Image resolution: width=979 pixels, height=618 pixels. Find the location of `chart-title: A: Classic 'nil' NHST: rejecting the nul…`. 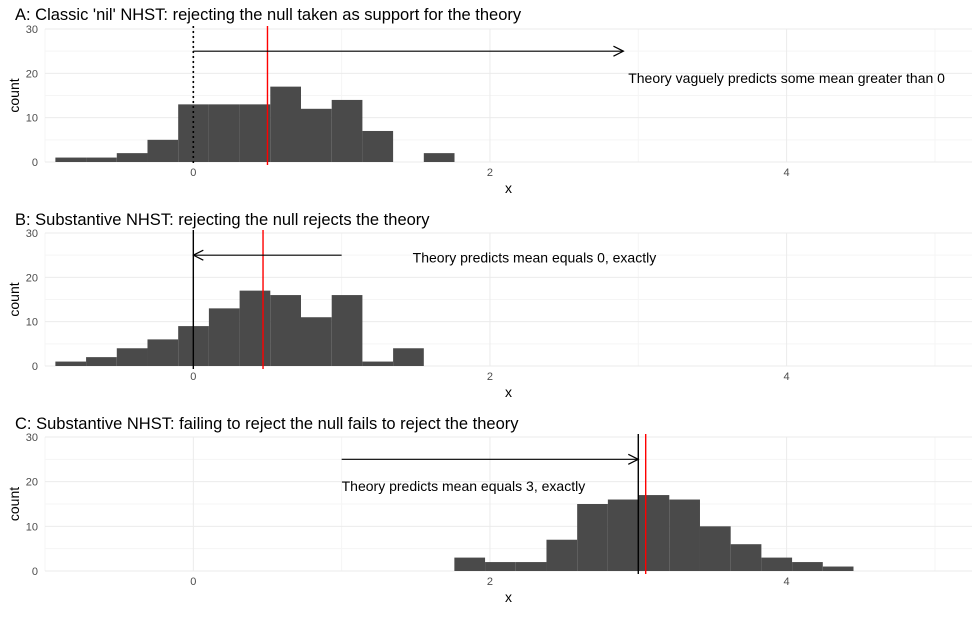

chart-title: A: Classic 'nil' NHST: rejecting the nul… is located at coordinates (268, 15).